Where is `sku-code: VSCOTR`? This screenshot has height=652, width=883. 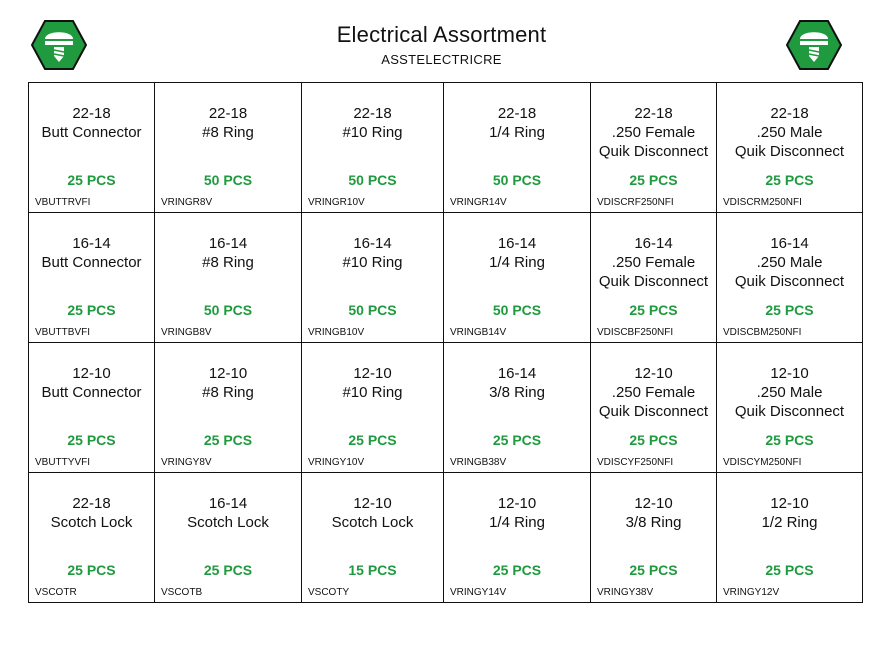
sku-code: VSCOTR is located at coordinates (56, 592).